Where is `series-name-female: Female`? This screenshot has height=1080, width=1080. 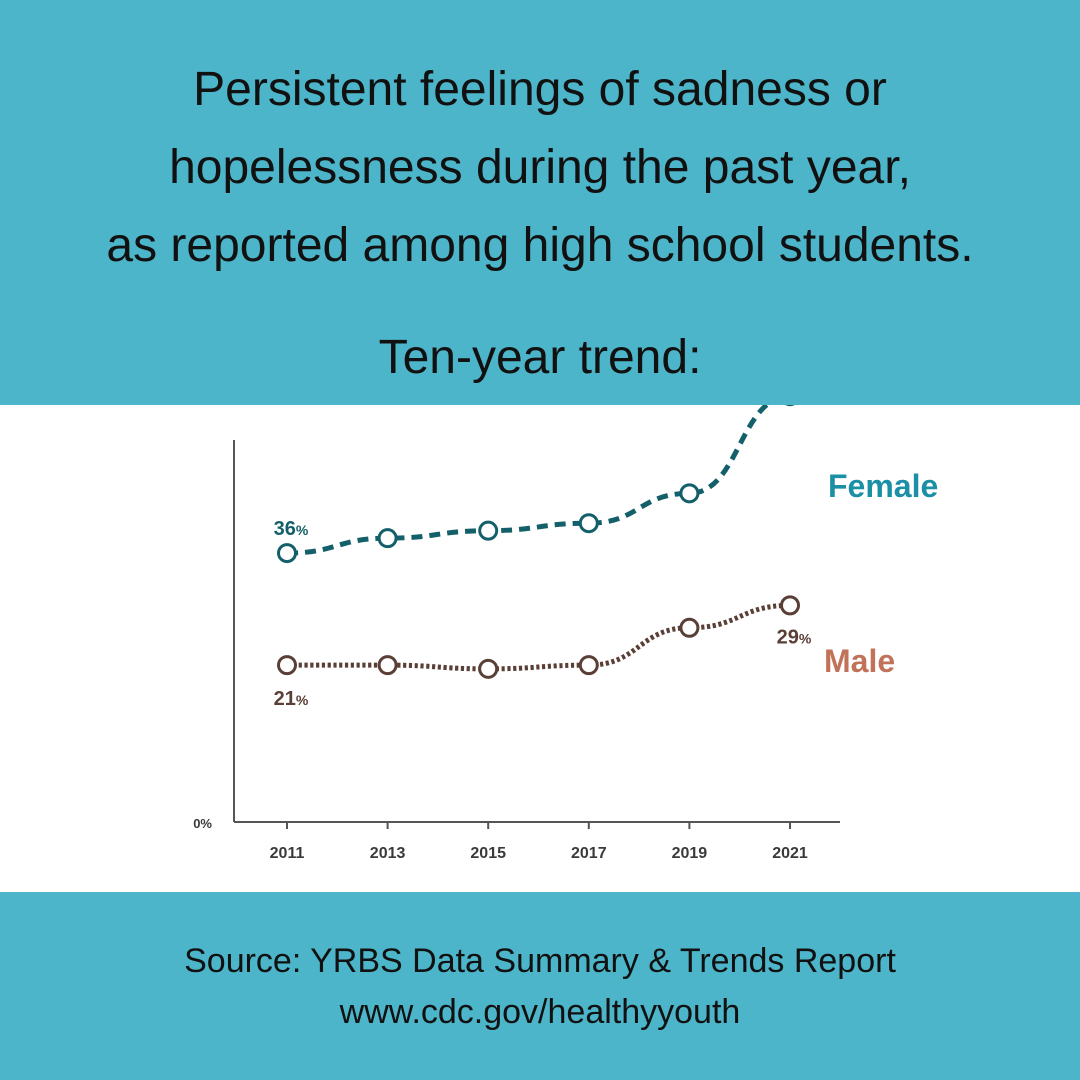 series-name-female: Female is located at coordinates (883, 486).